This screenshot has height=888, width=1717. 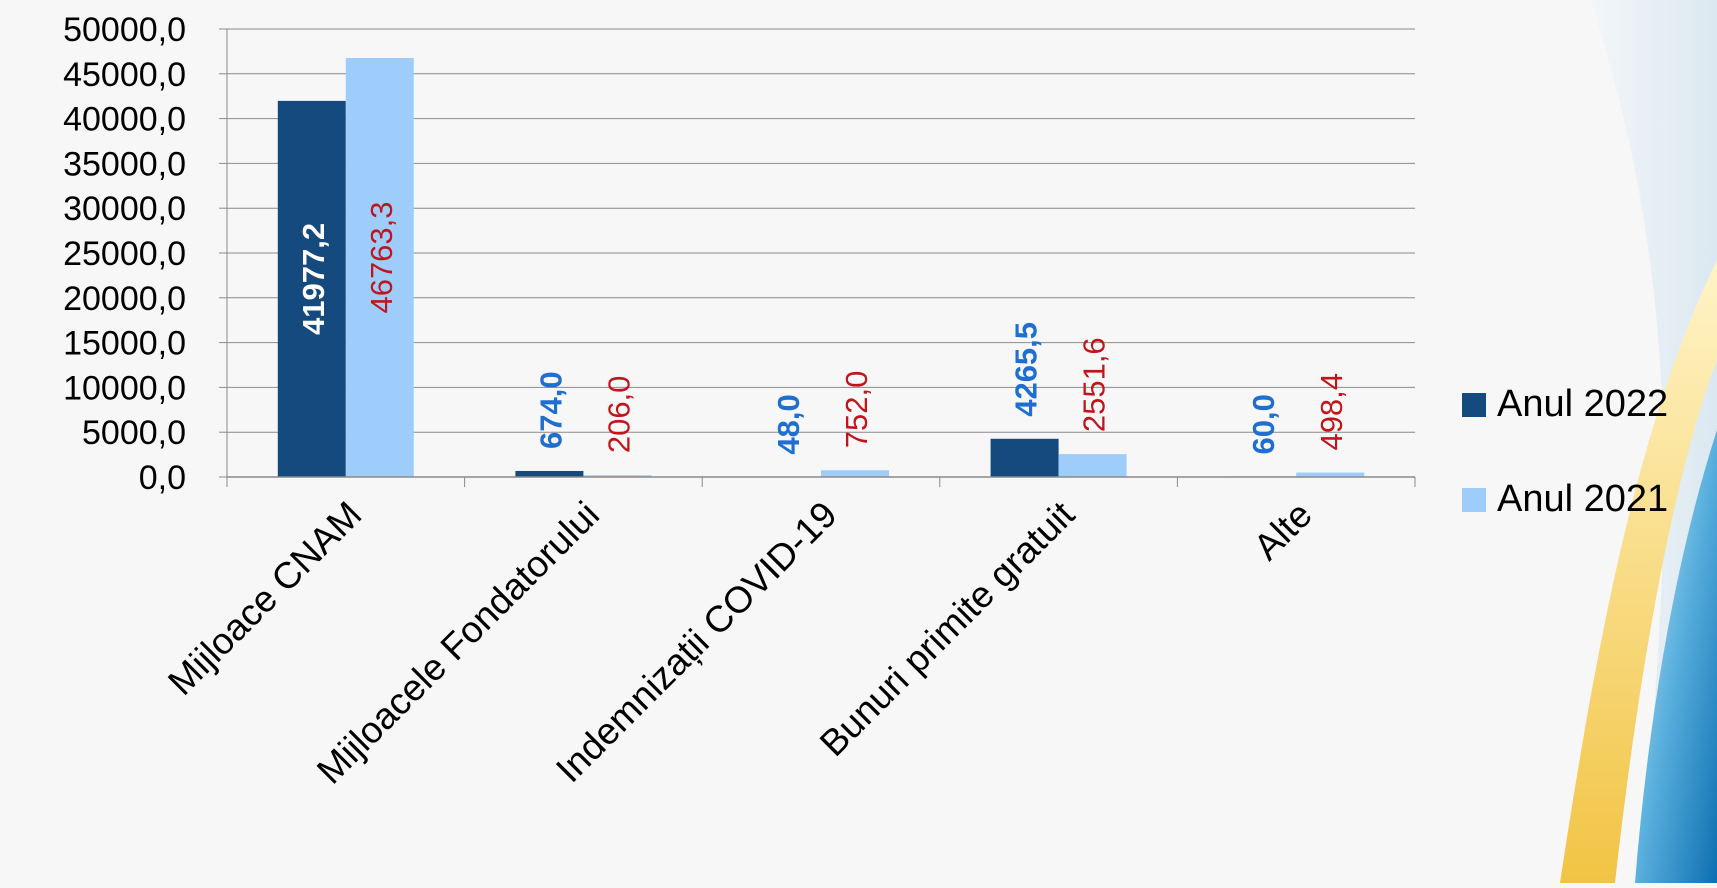 I want to click on y-tick-label: 30000,0, so click(x=124, y=209).